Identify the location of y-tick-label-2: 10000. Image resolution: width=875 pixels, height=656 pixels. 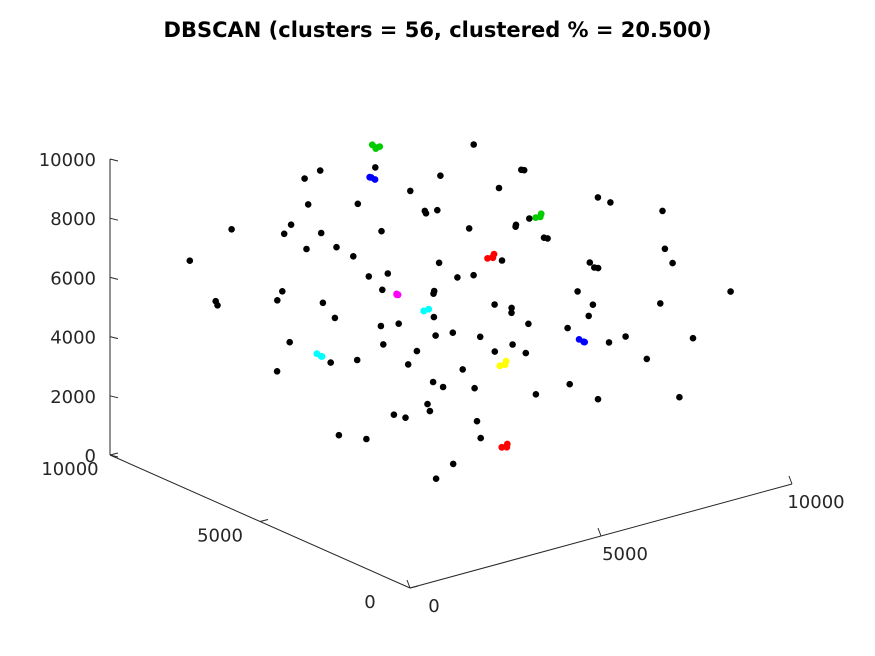
(69, 469).